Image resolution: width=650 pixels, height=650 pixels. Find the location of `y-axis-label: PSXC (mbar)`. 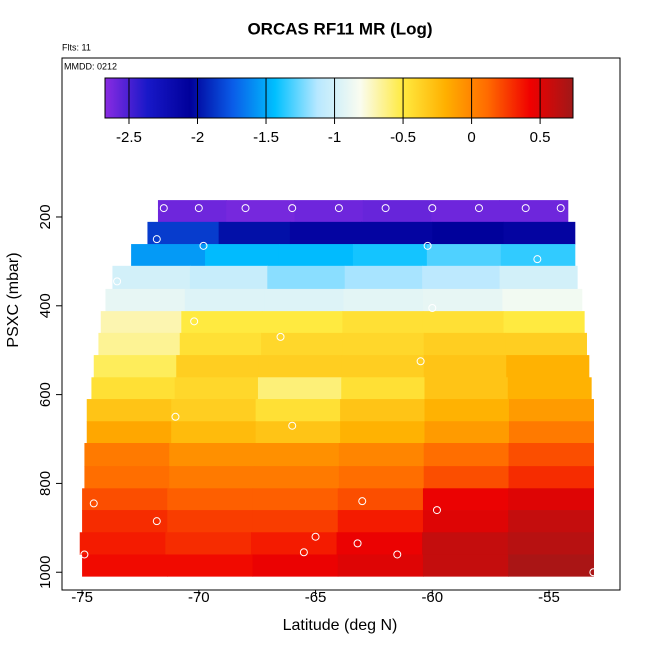

y-axis-label: PSXC (mbar) is located at coordinates (13, 299).